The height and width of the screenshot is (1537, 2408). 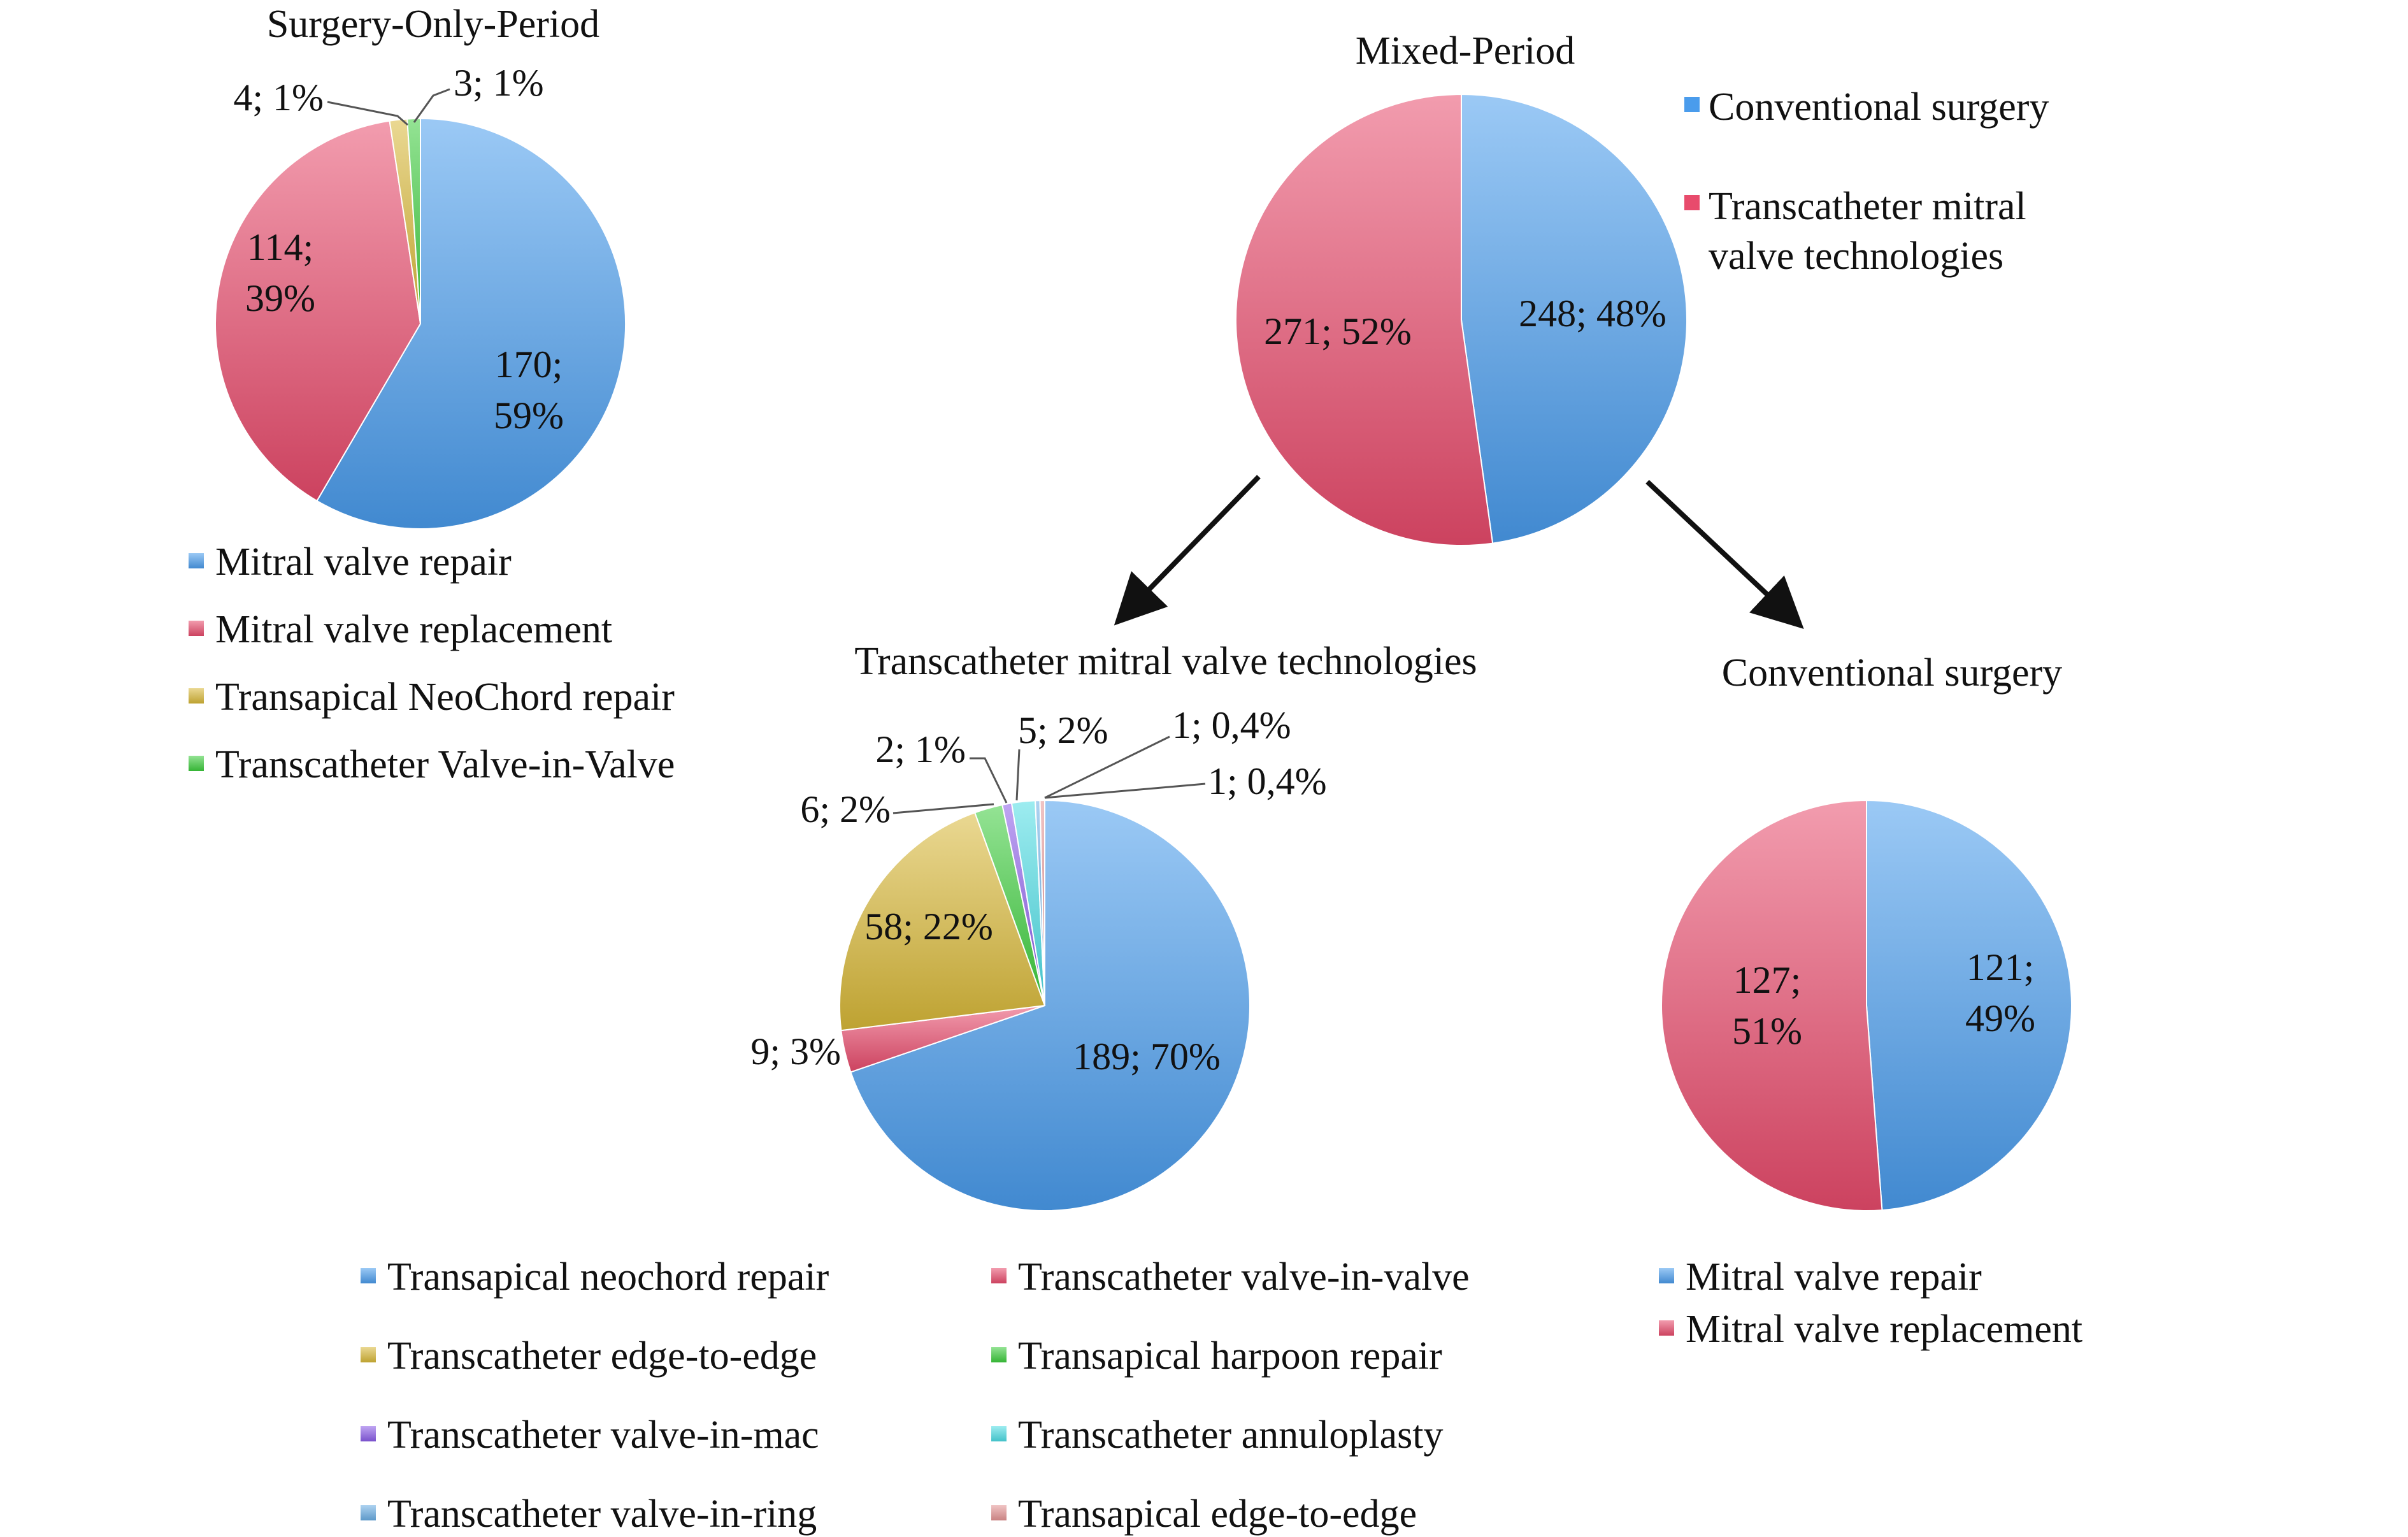 I want to click on pie-slice-transapical-edge-to-edge, so click(x=1042, y=902).